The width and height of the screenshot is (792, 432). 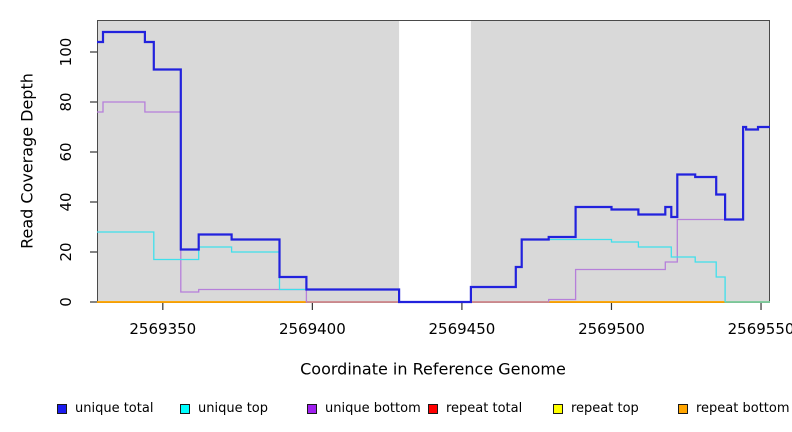 I want to click on legend-swatch-unique-total, so click(x=62, y=408).